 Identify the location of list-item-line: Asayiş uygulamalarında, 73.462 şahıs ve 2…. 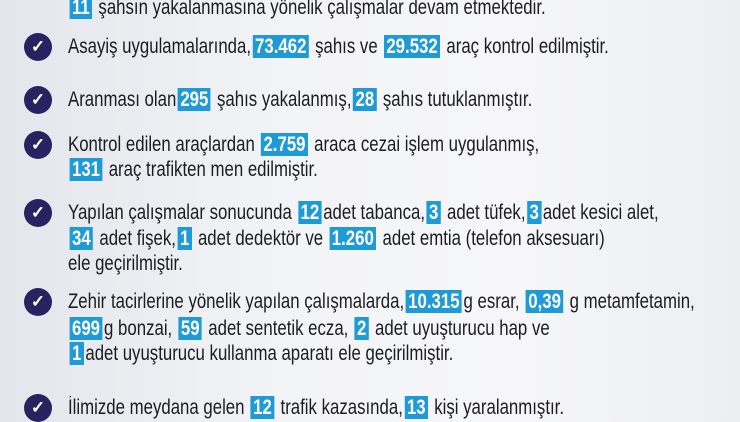
(338, 47).